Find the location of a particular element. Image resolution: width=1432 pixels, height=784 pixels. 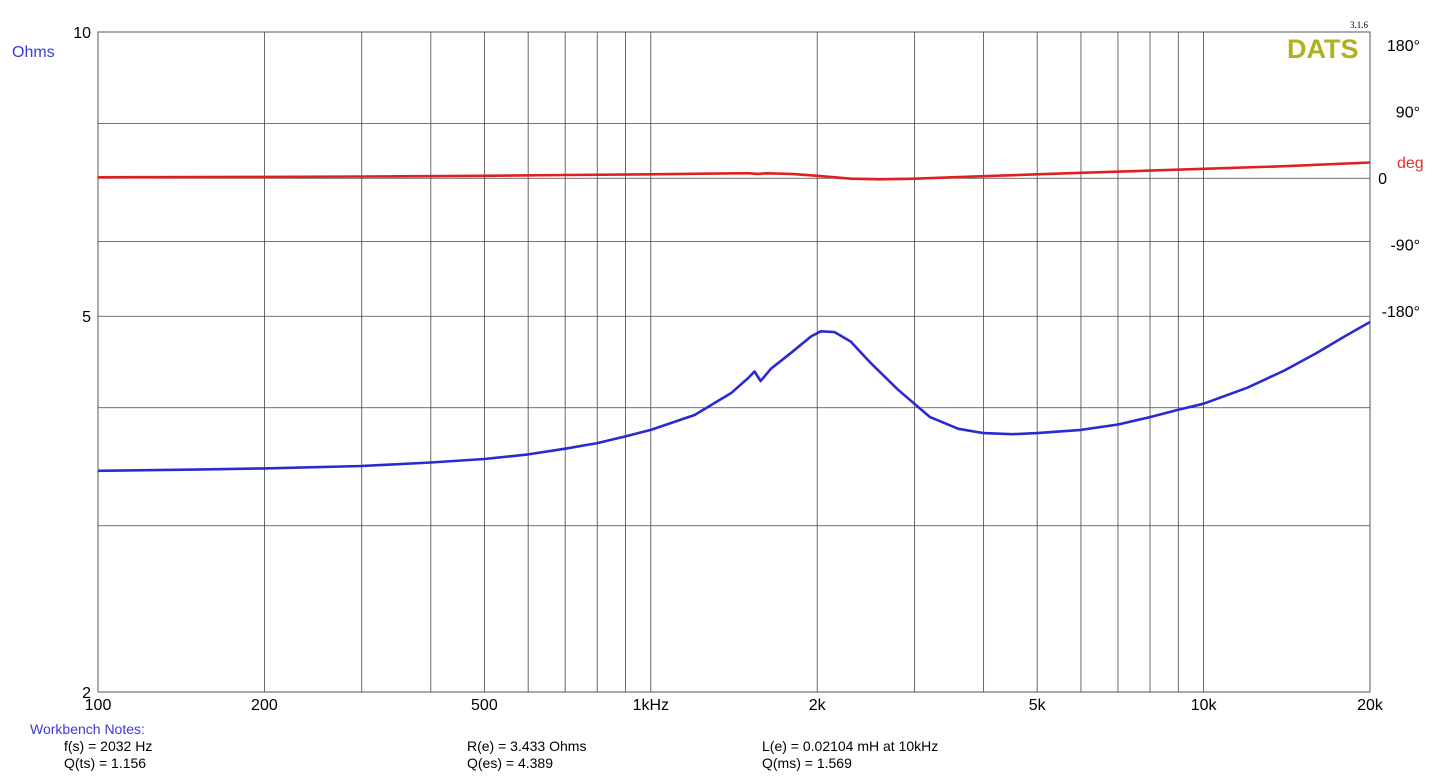

note-le: L(e) = 0.02104 mH at 10kHz is located at coordinates (850, 746).